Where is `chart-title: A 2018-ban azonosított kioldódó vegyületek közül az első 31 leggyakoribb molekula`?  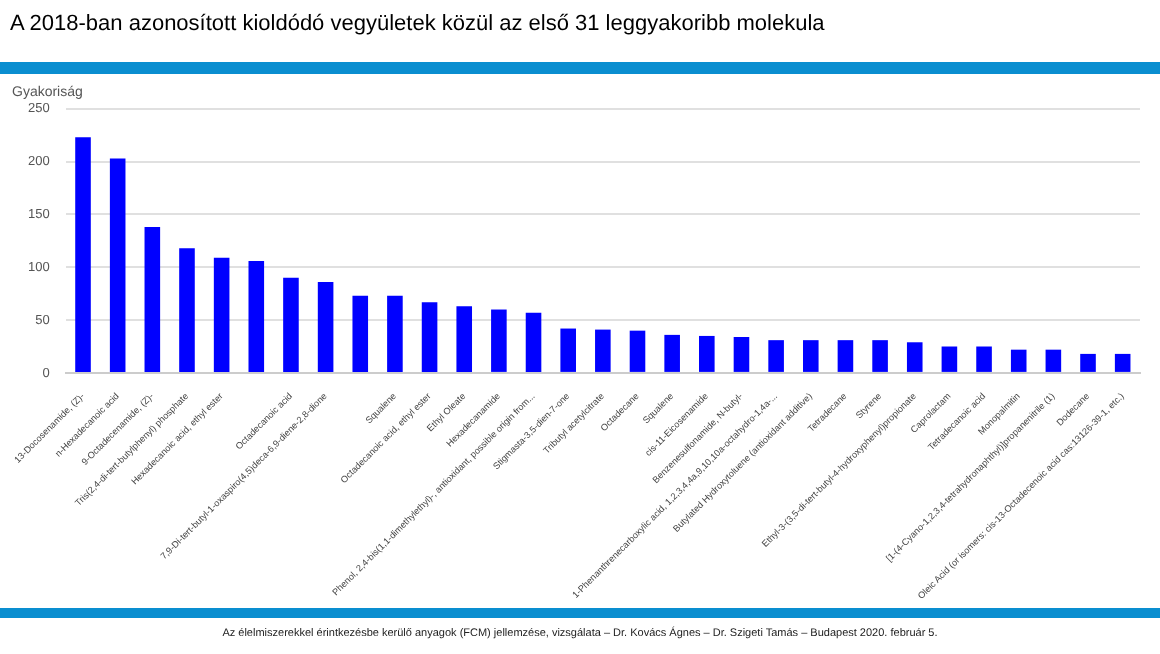
chart-title: A 2018-ban azonosított kioldódó vegyületek közül az első 31 leggyakoribb molekula is located at coordinates (417, 24).